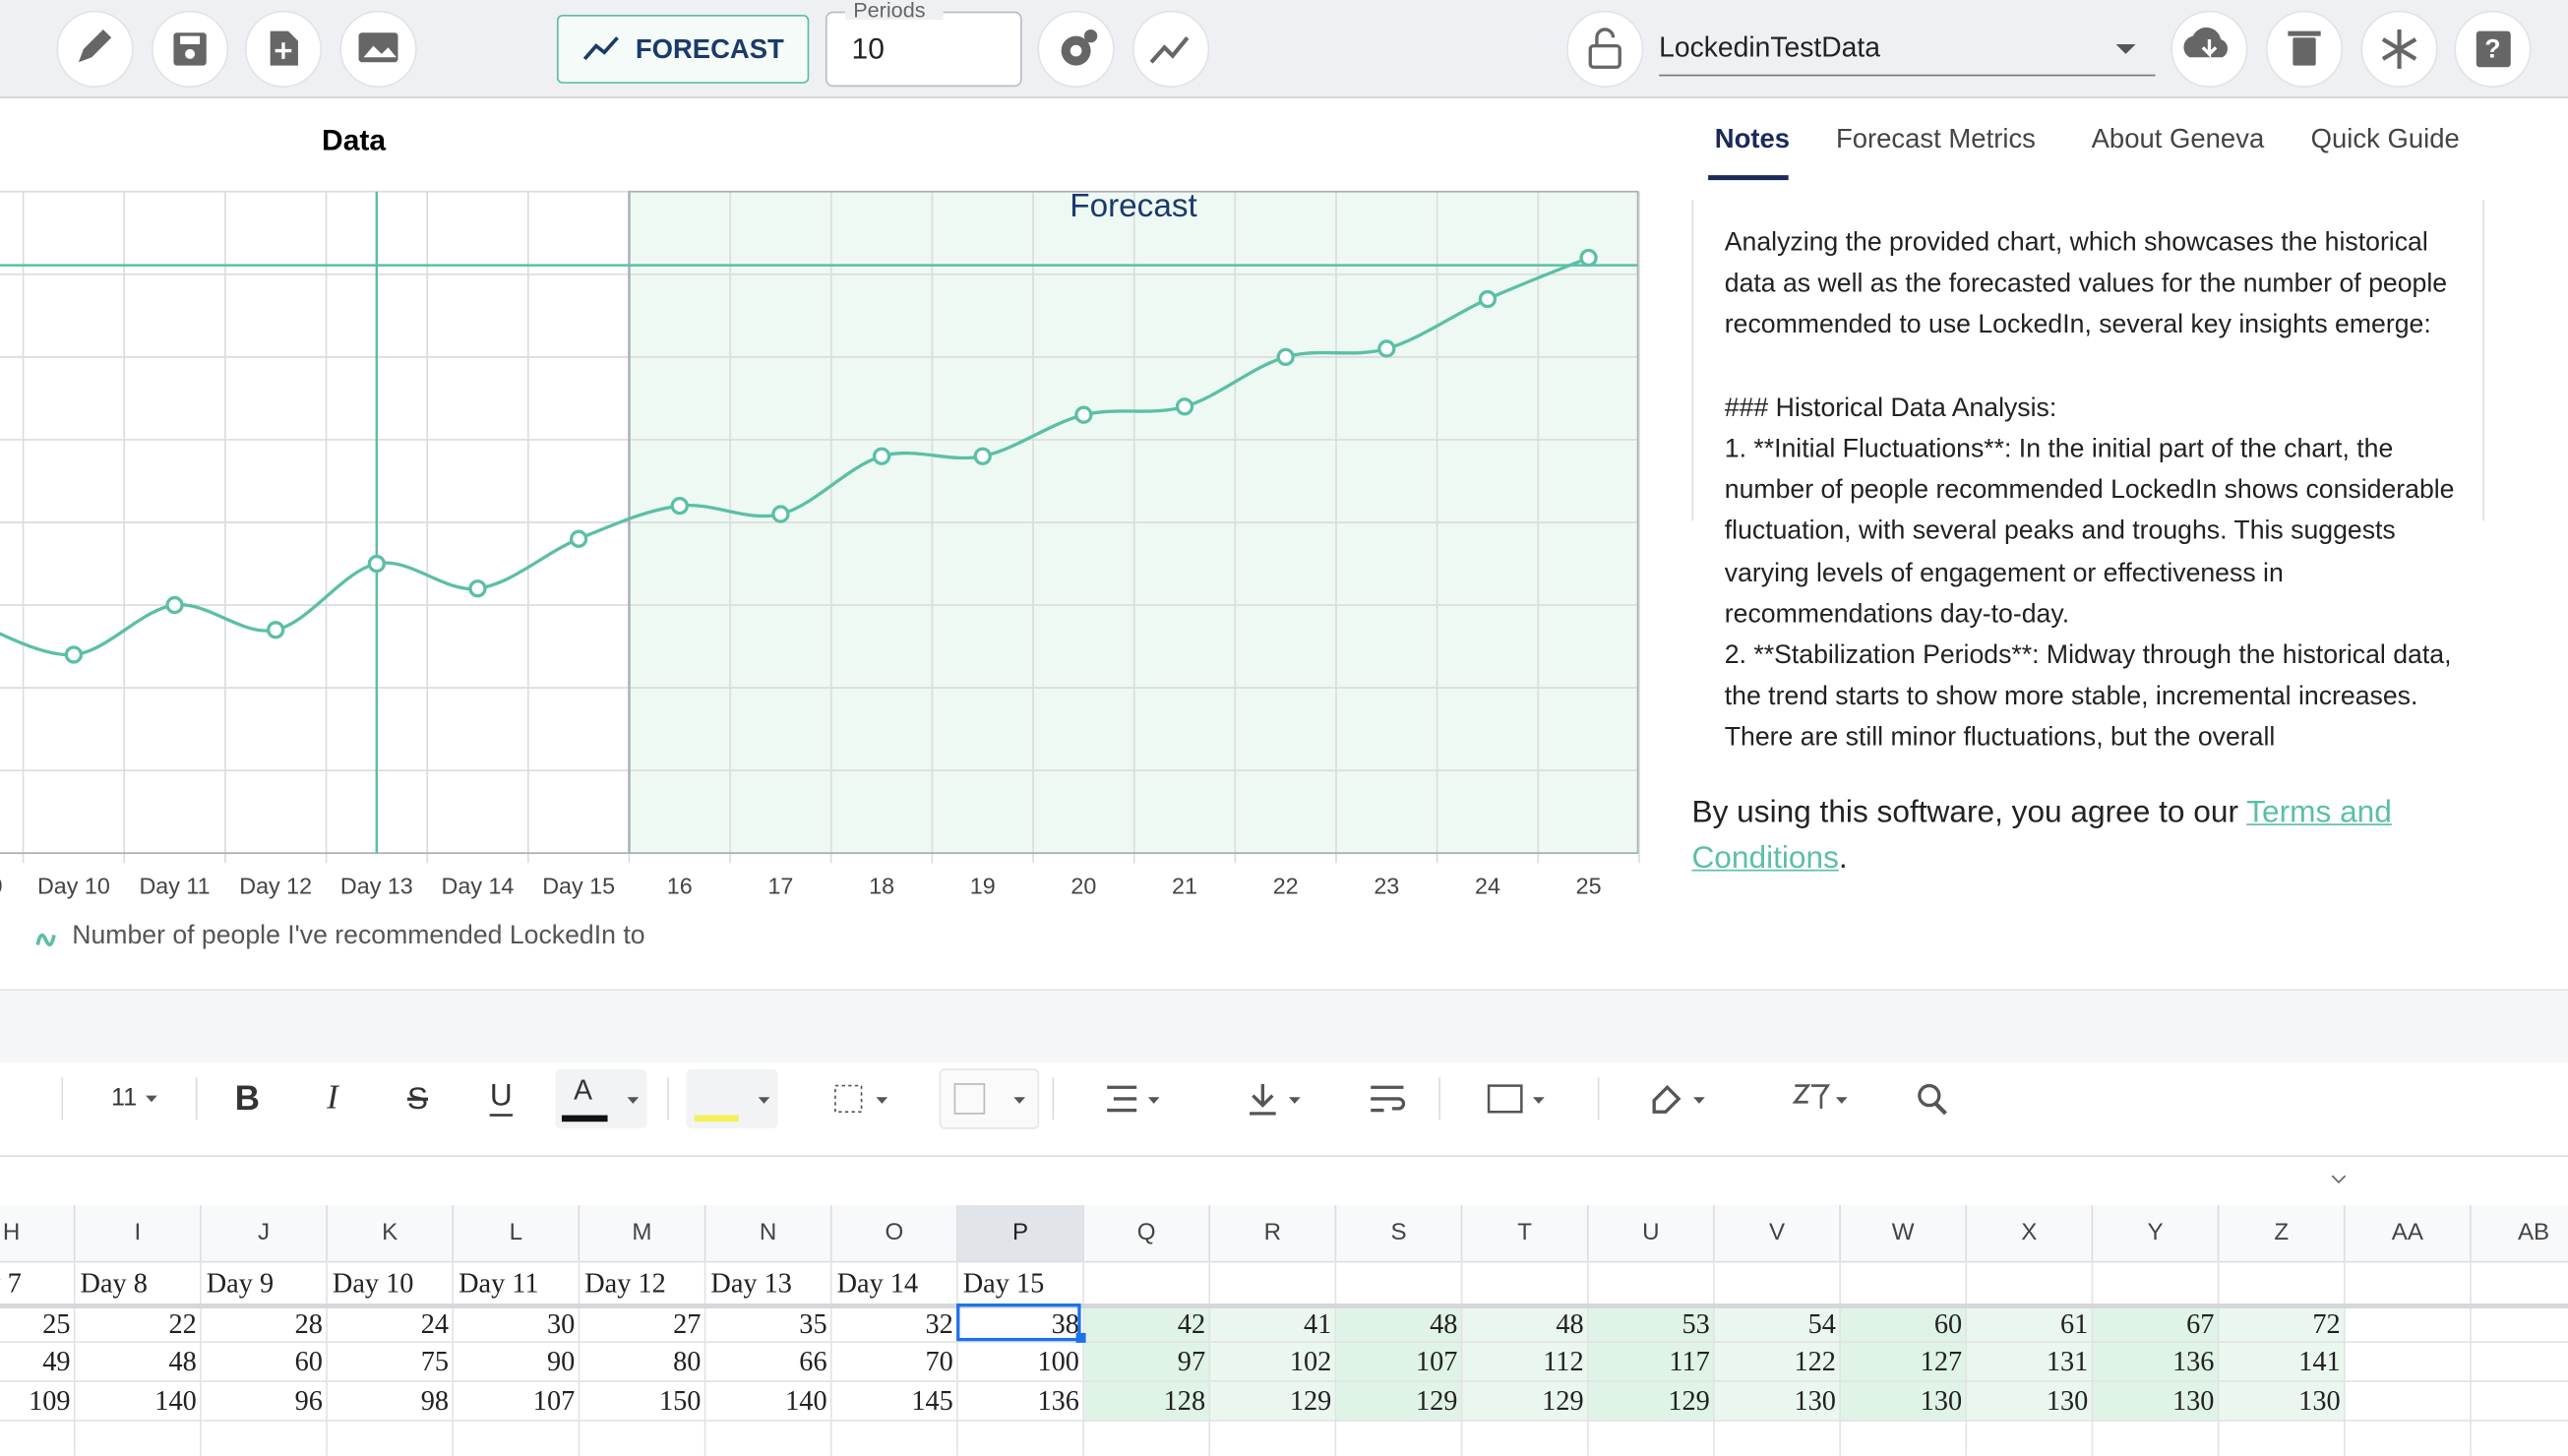 The width and height of the screenshot is (2568, 1456). I want to click on column-header: AB, so click(2520, 1233).